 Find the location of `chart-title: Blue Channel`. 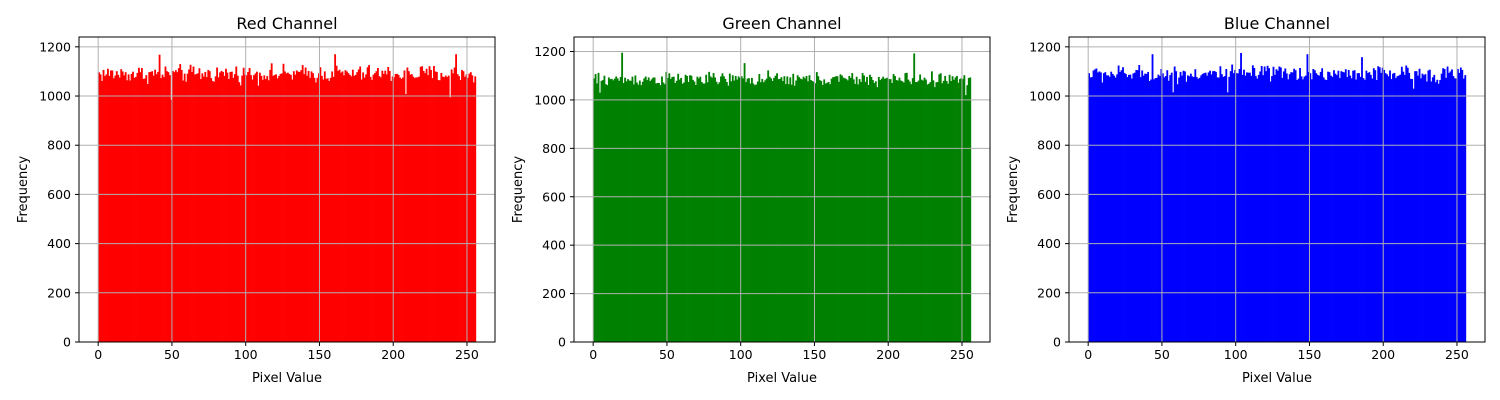

chart-title: Blue Channel is located at coordinates (1277, 23).